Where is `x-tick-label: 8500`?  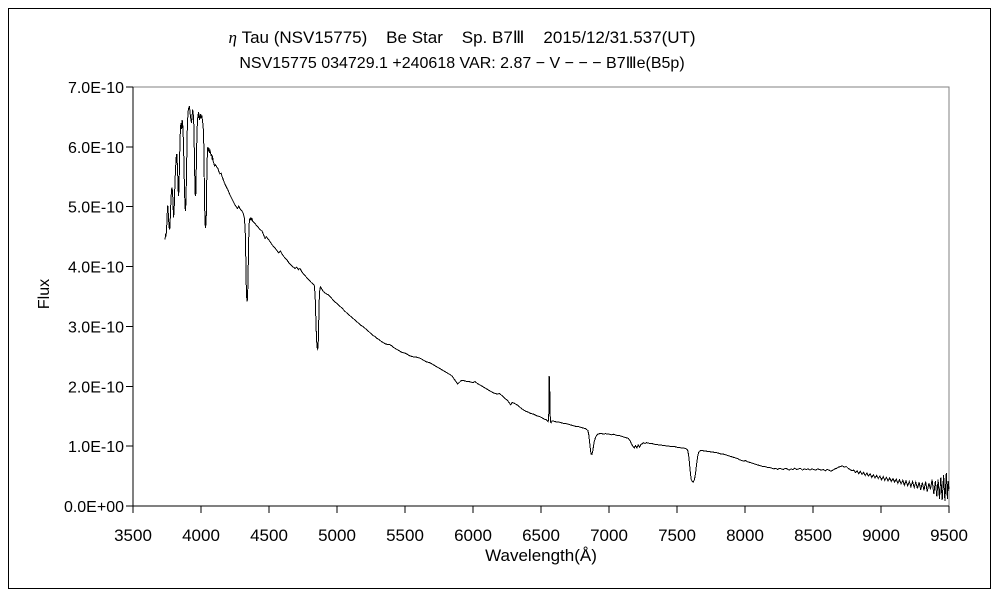
x-tick-label: 8500 is located at coordinates (813, 535).